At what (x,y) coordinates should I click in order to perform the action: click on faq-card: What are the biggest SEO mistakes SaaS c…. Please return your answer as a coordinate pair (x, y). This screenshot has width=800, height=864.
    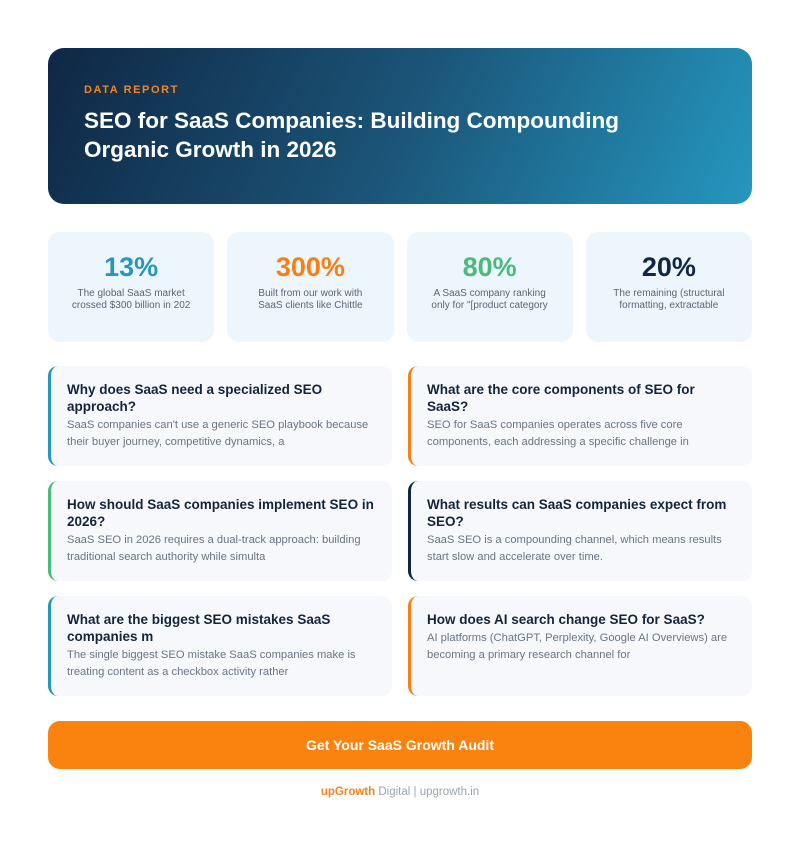
    Looking at the image, I should click on (220, 646).